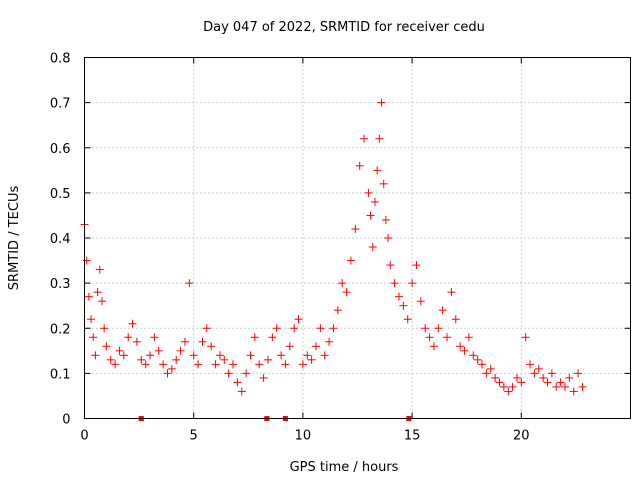  What do you see at coordinates (60, 284) in the screenshot?
I see `y-tick-label: 0.3` at bounding box center [60, 284].